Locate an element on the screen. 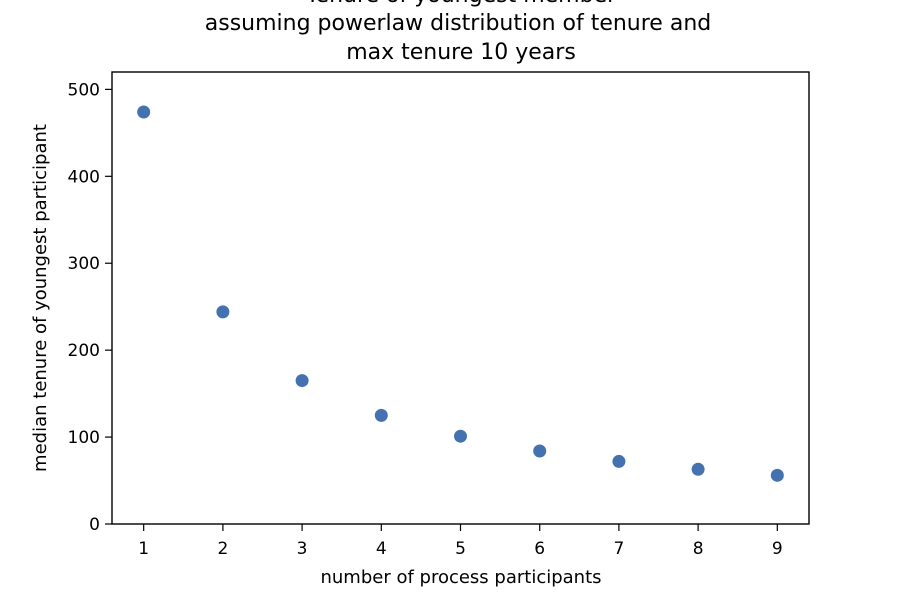 This screenshot has width=900, height=600. x-axis-label: number of process participants is located at coordinates (460, 577).